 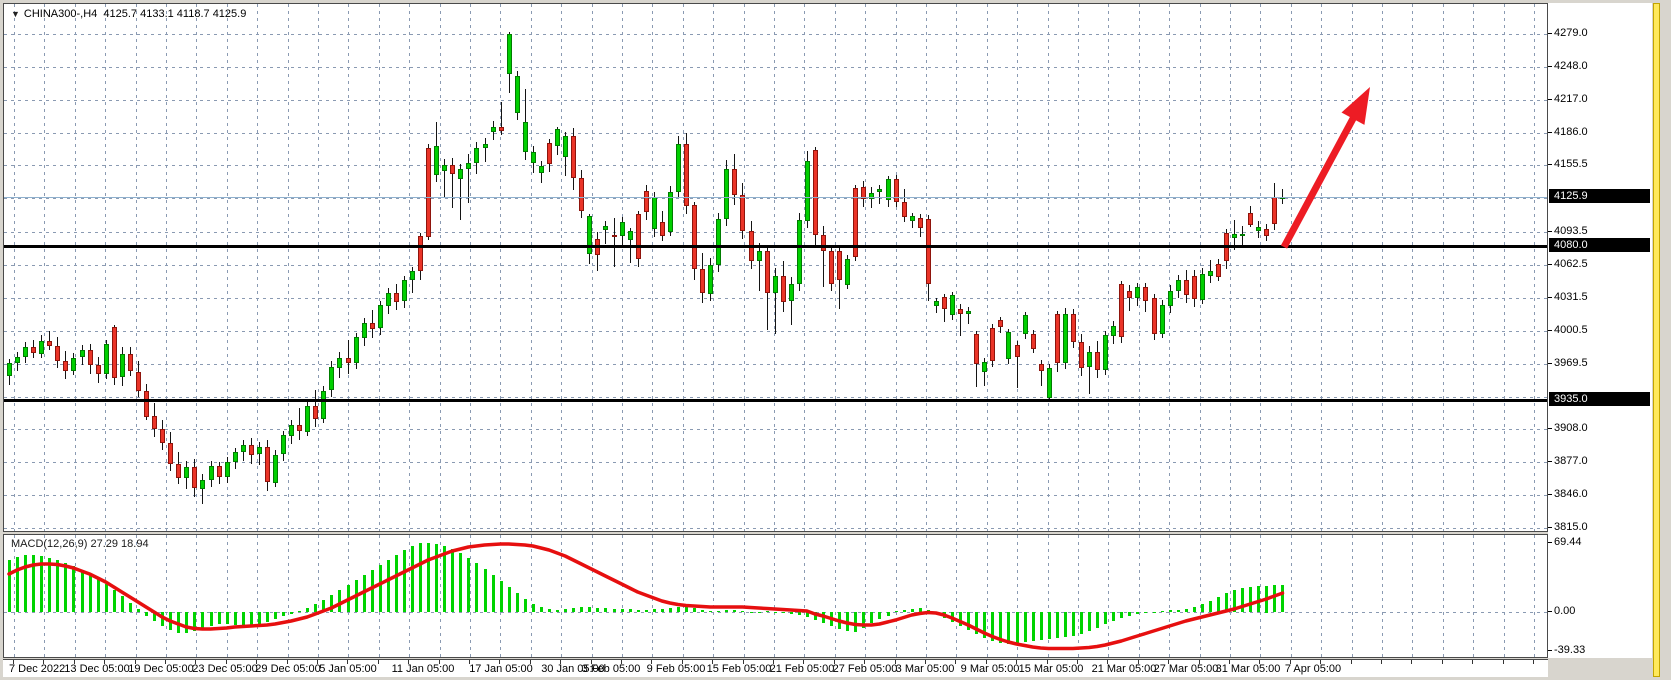 What do you see at coordinates (1599, 399) in the screenshot?
I see `level-price-badge: 3935.0` at bounding box center [1599, 399].